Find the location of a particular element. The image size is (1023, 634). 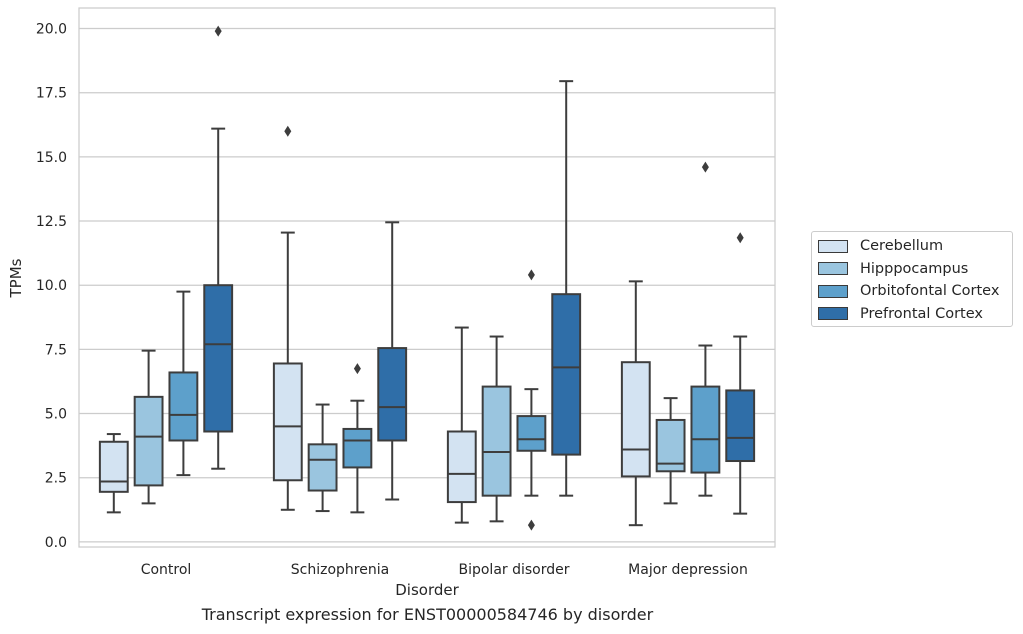

legend-item: Cerebellum is located at coordinates (915, 246).